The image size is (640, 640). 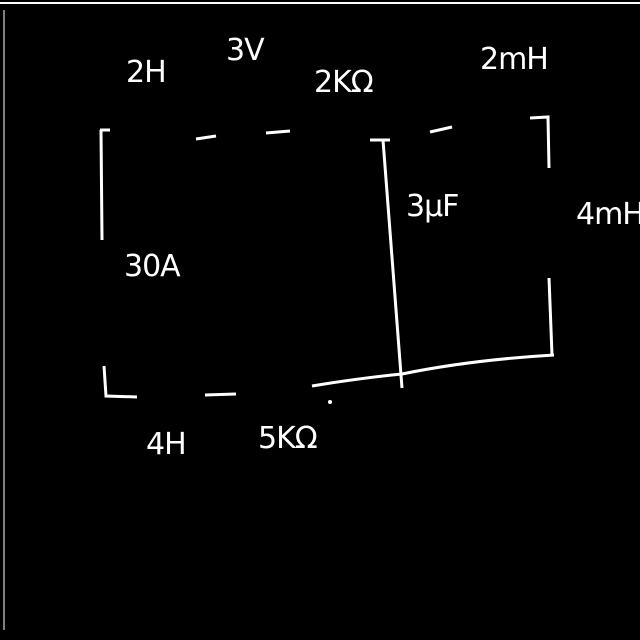 What do you see at coordinates (432, 206) in the screenshot?
I see `label-3uf: 3μF` at bounding box center [432, 206].